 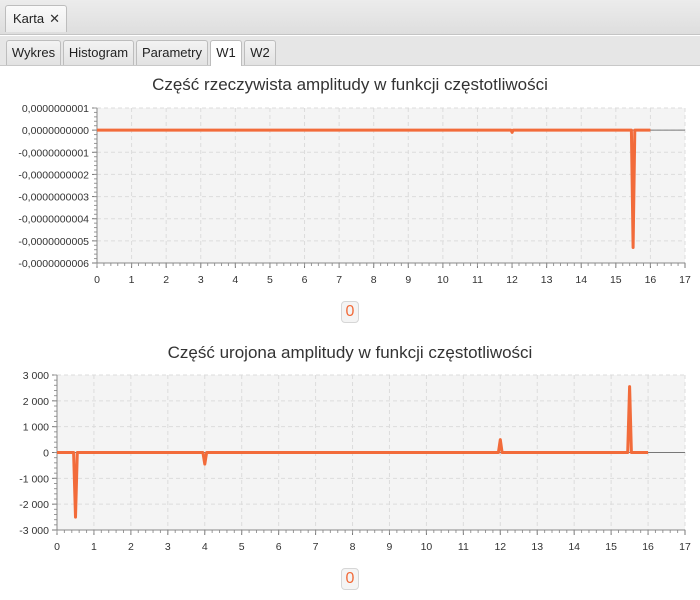 I want to click on y-tick-label: 3 000, so click(x=36, y=376).